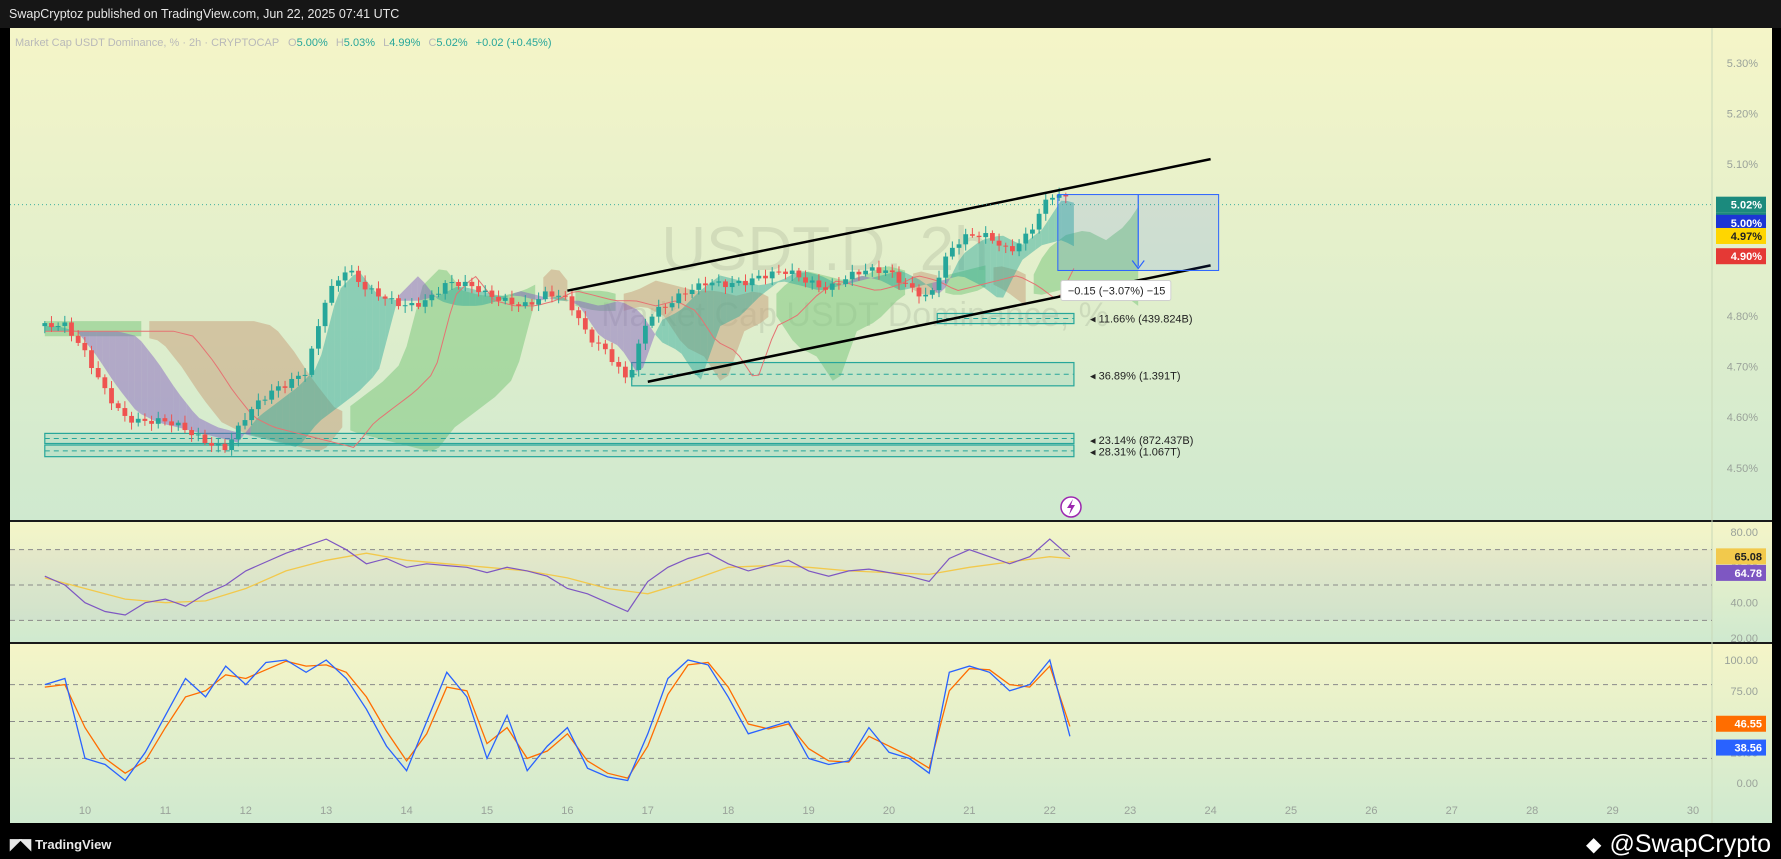 This screenshot has width=1781, height=859. I want to click on rsi-pane, so click(891, 582).